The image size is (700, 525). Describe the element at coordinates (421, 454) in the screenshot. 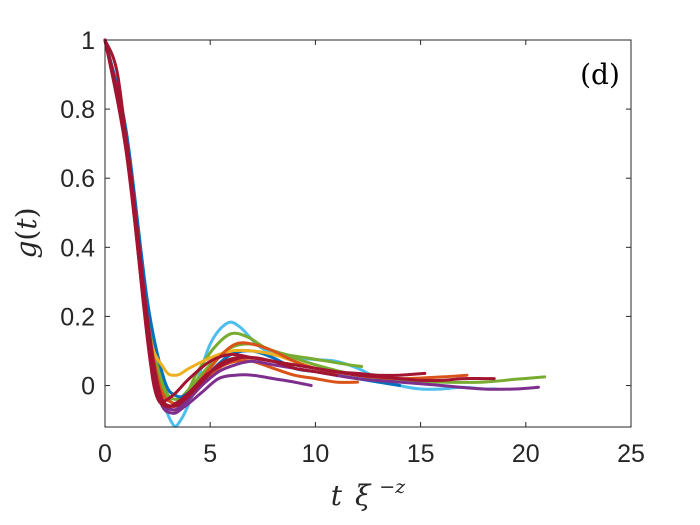

I see `x-tick-label: 15` at that location.